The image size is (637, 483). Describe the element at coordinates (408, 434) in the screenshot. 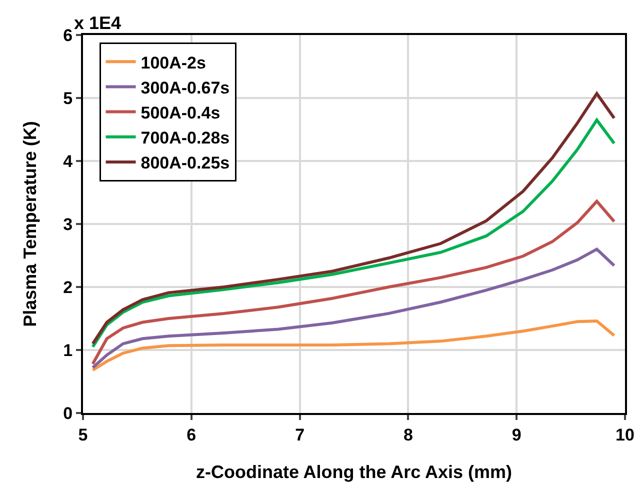

I see `x-tick-label: 8` at that location.